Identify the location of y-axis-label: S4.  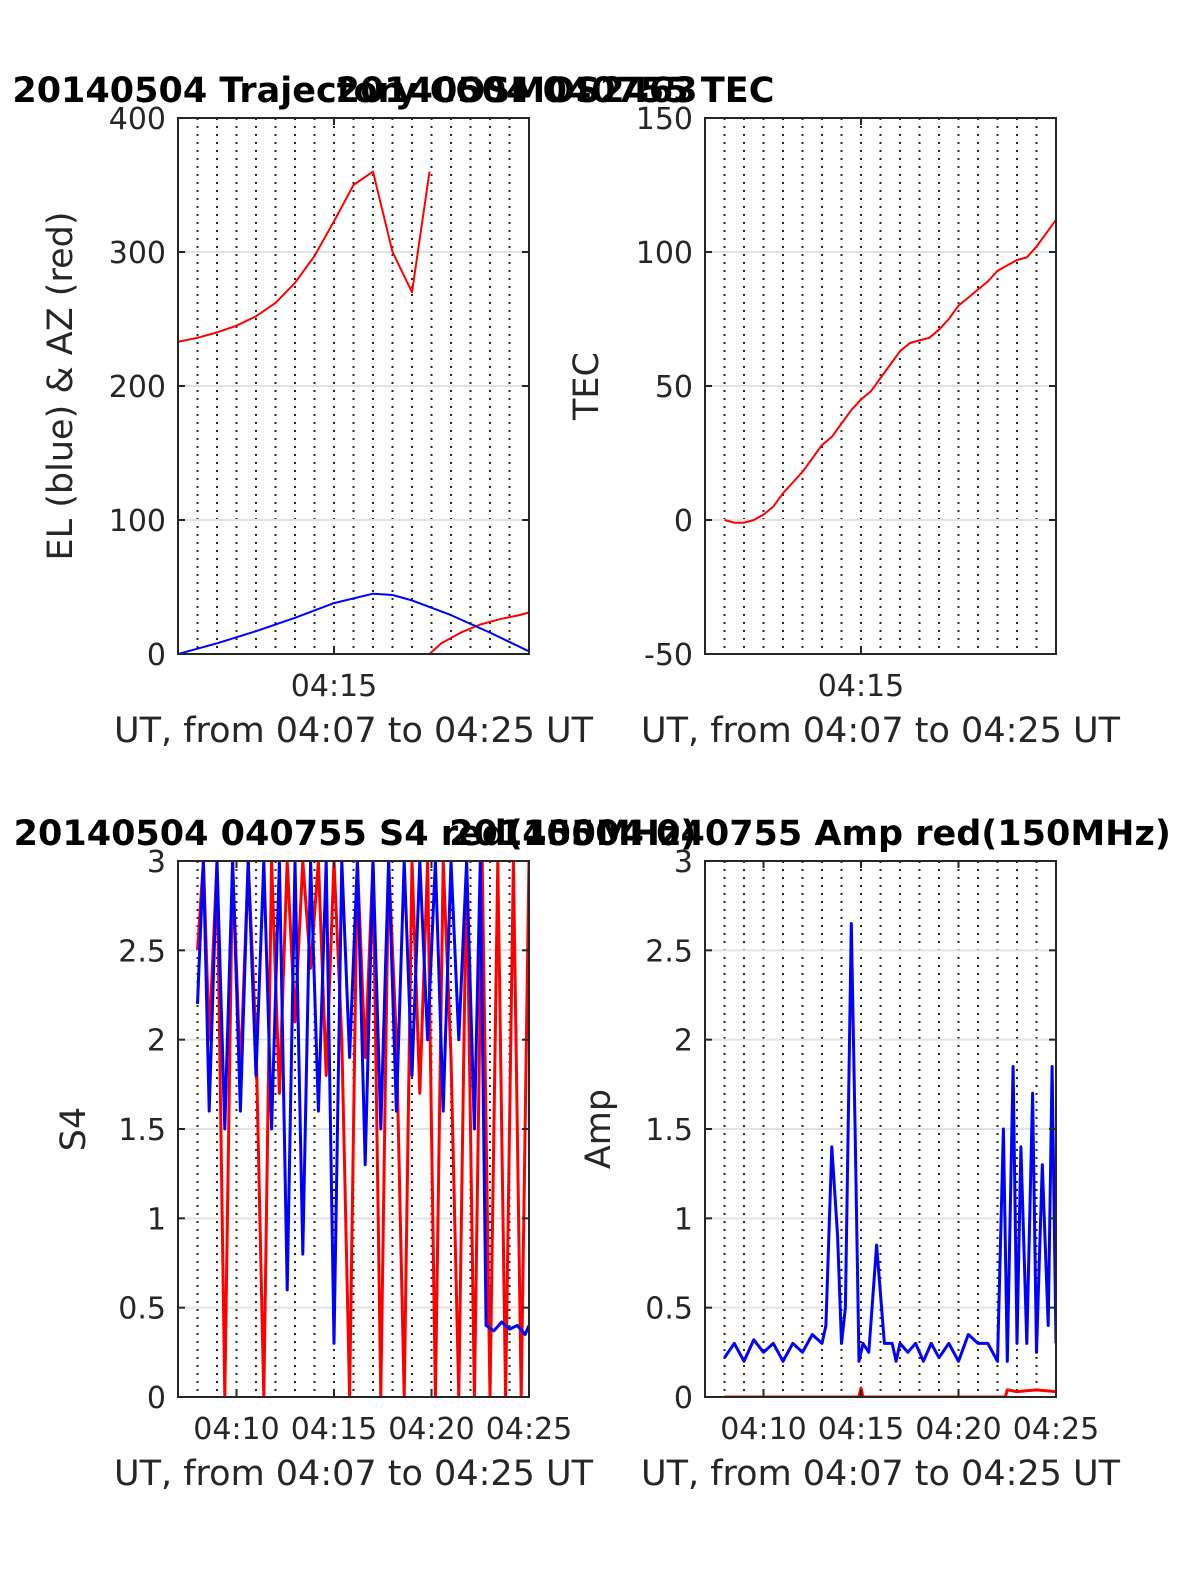
(74, 1129).